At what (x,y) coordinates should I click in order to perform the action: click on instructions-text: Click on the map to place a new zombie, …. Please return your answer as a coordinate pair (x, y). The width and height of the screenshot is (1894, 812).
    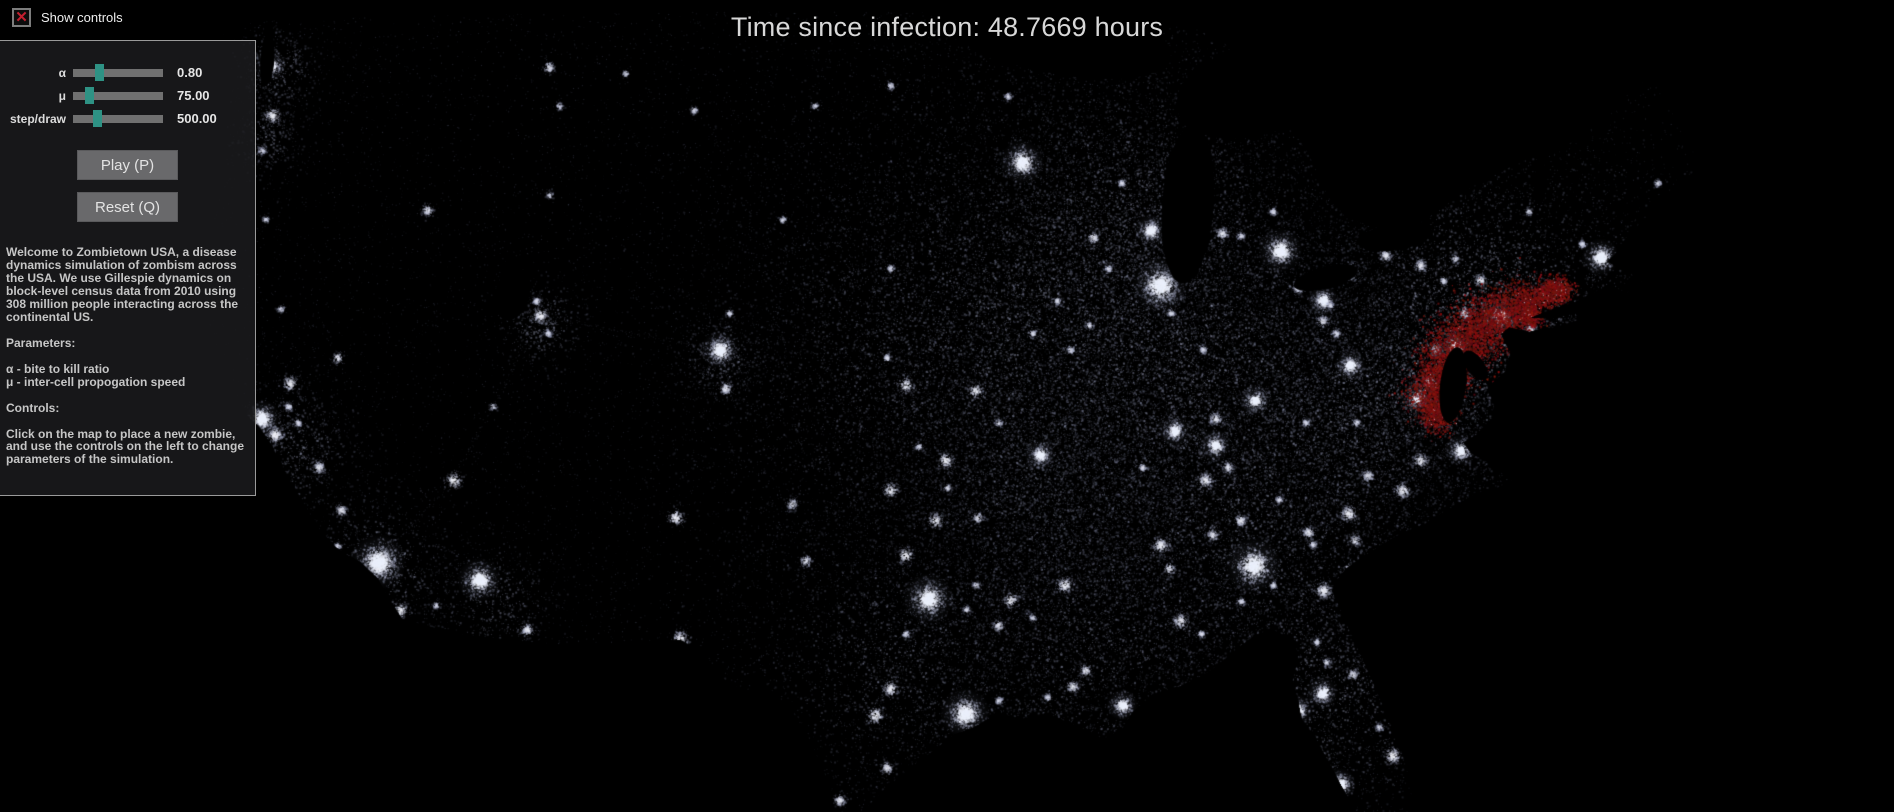
    Looking at the image, I should click on (125, 446).